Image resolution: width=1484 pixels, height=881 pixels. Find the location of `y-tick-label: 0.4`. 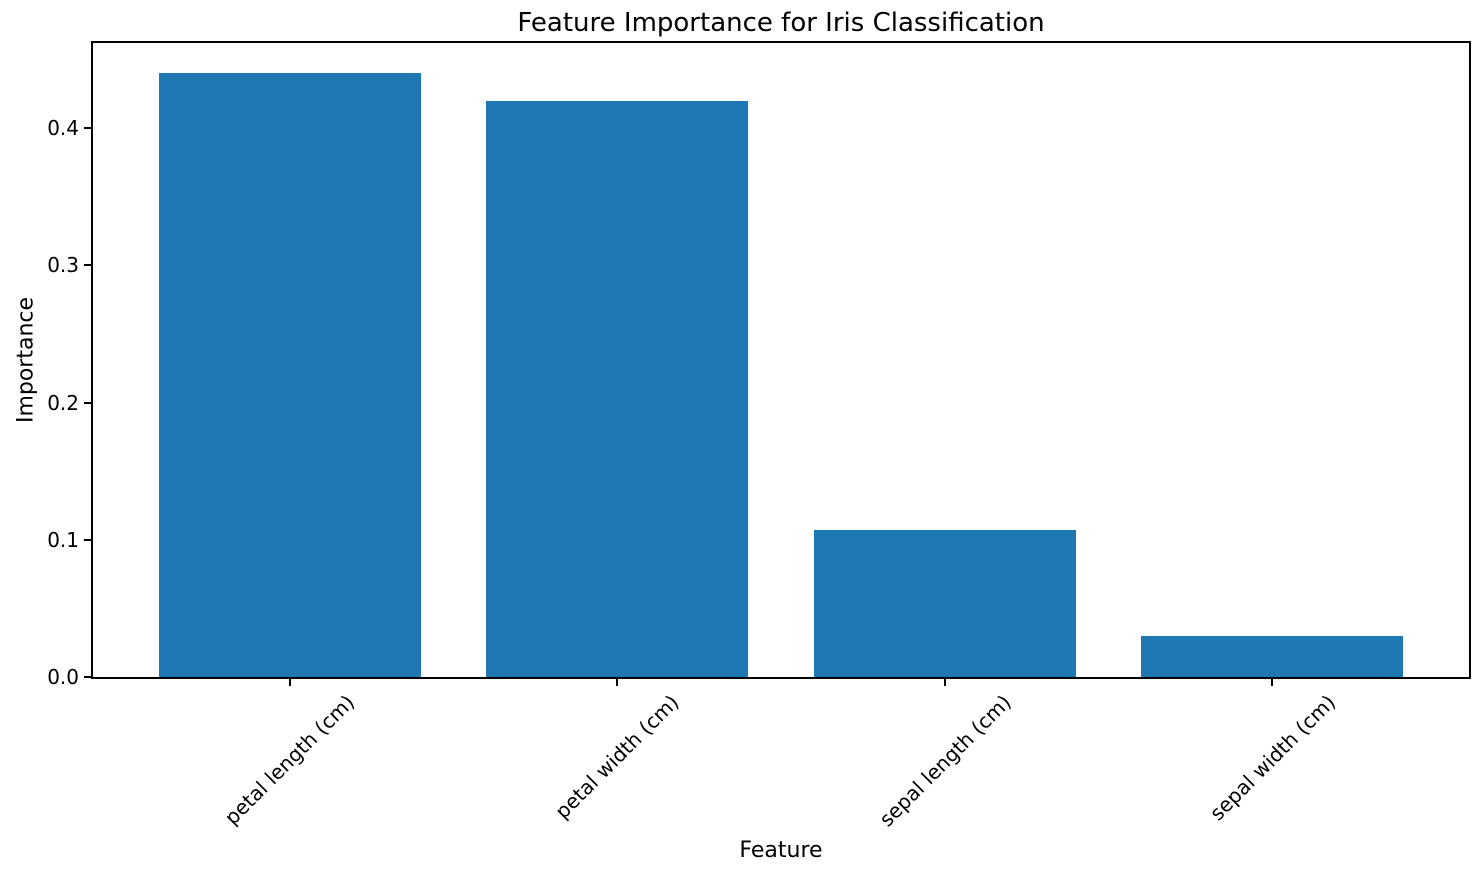

y-tick-label: 0.4 is located at coordinates (63, 128).